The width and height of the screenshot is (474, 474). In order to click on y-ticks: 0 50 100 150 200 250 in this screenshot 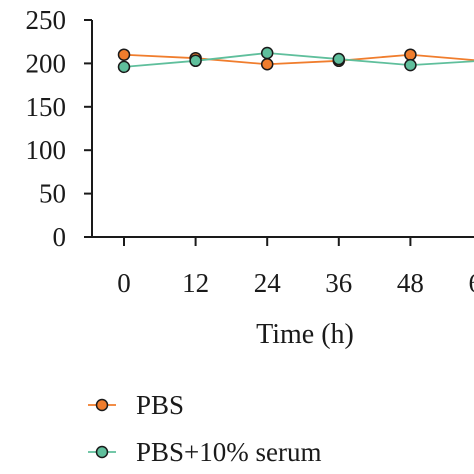, I will do `click(59, 128)`.